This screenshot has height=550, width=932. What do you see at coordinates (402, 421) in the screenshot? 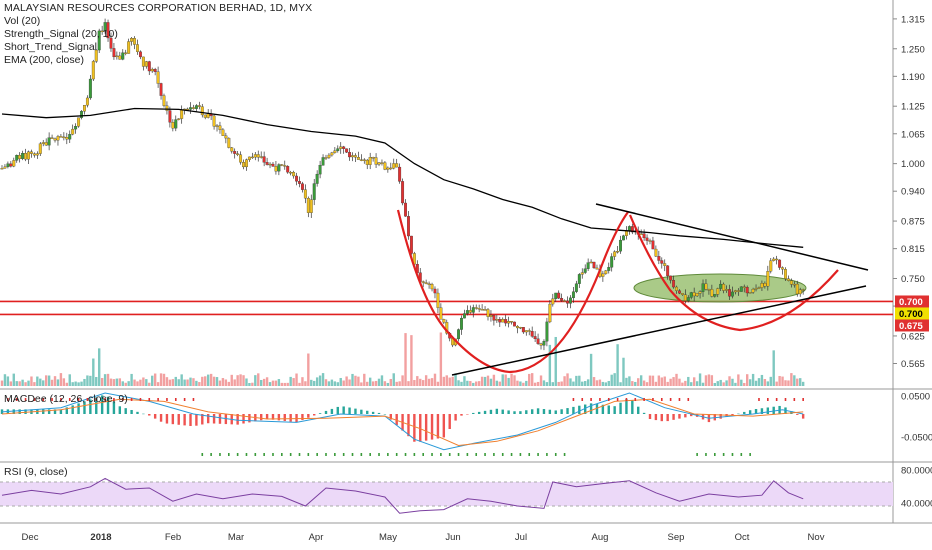
I see `macd-line` at bounding box center [402, 421].